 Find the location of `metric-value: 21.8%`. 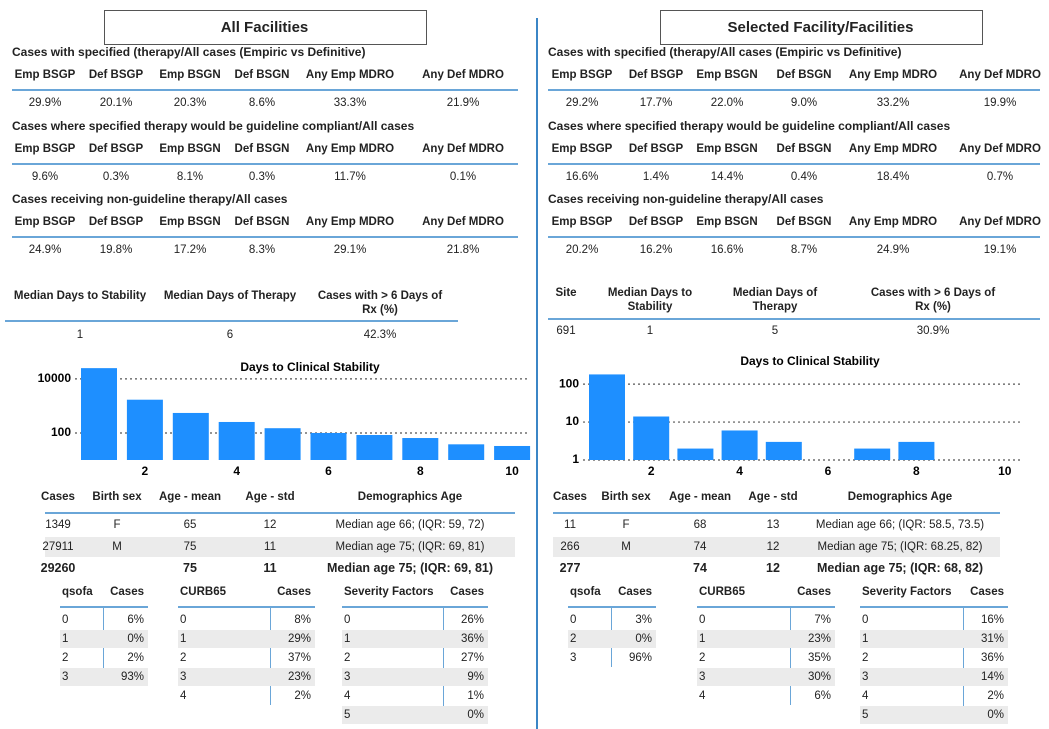

metric-value: 21.8% is located at coordinates (463, 250).